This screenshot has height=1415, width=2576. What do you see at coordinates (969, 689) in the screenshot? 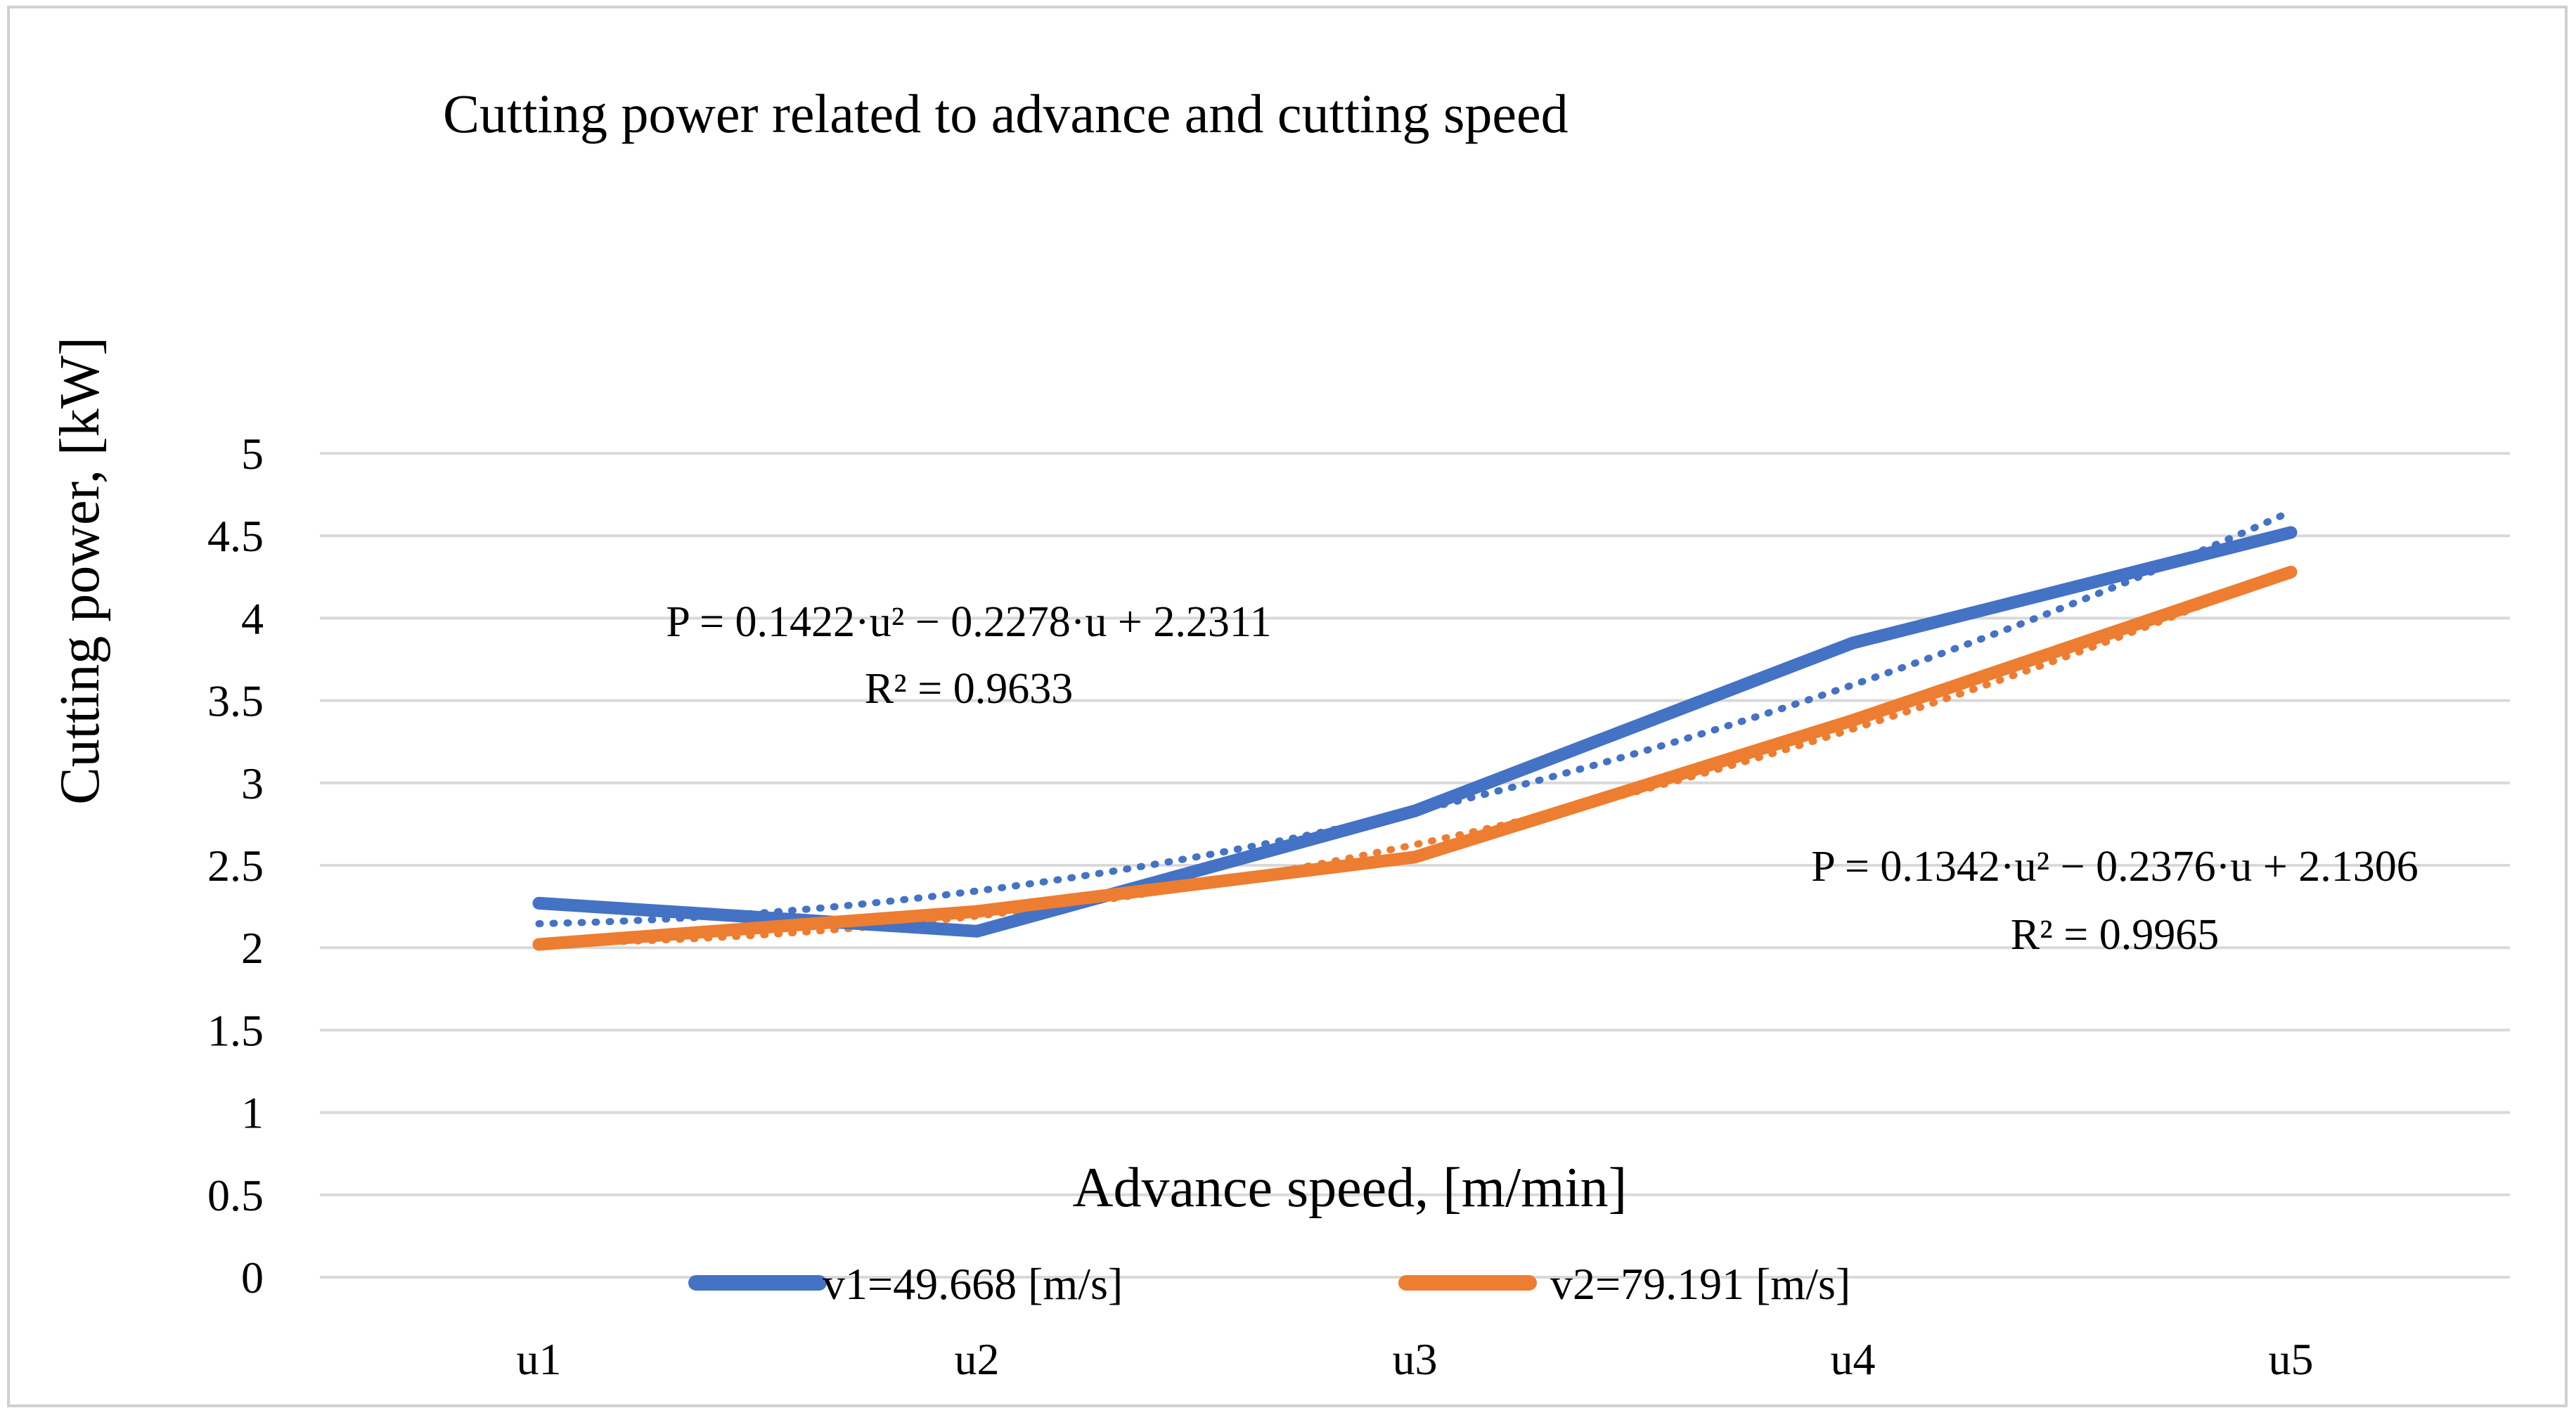
I see `trendline-r2-v1: R² = 0.9633` at bounding box center [969, 689].